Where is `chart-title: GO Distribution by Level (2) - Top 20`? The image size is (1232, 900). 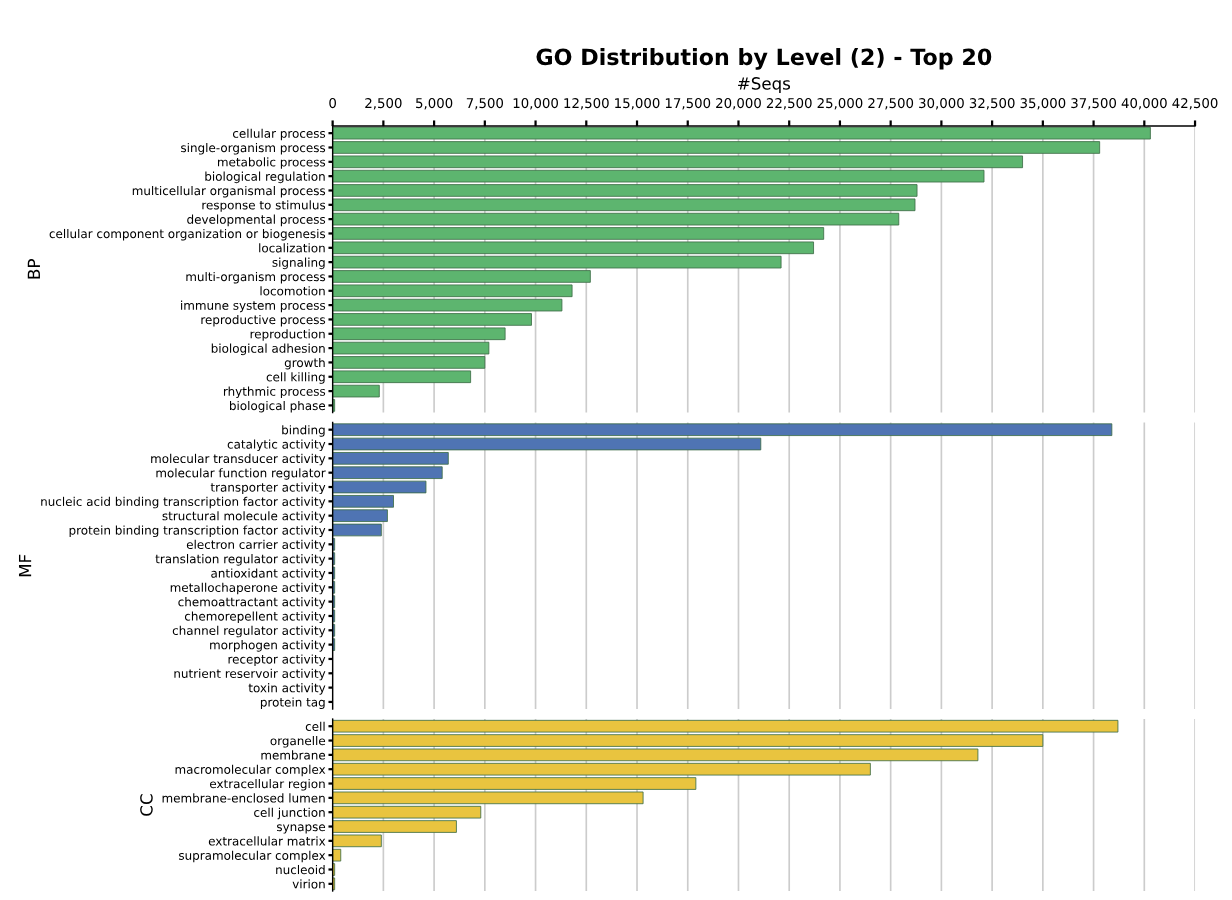 chart-title: GO Distribution by Level (2) - Top 20 is located at coordinates (764, 59).